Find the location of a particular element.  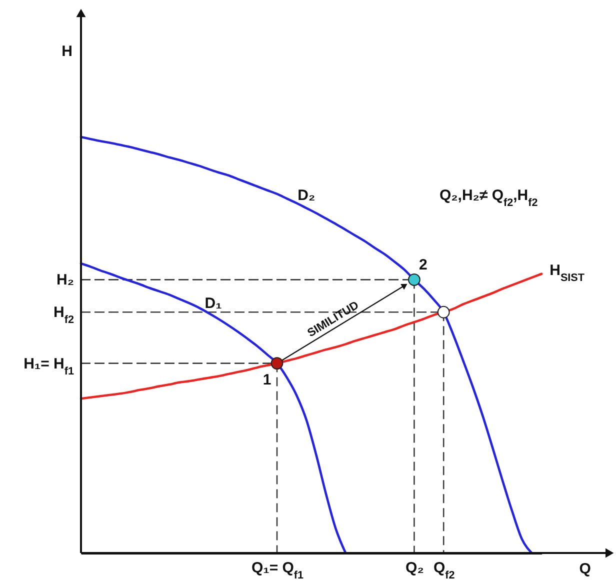

x-tick-label: Q$_{f2}$ is located at coordinates (444, 571).